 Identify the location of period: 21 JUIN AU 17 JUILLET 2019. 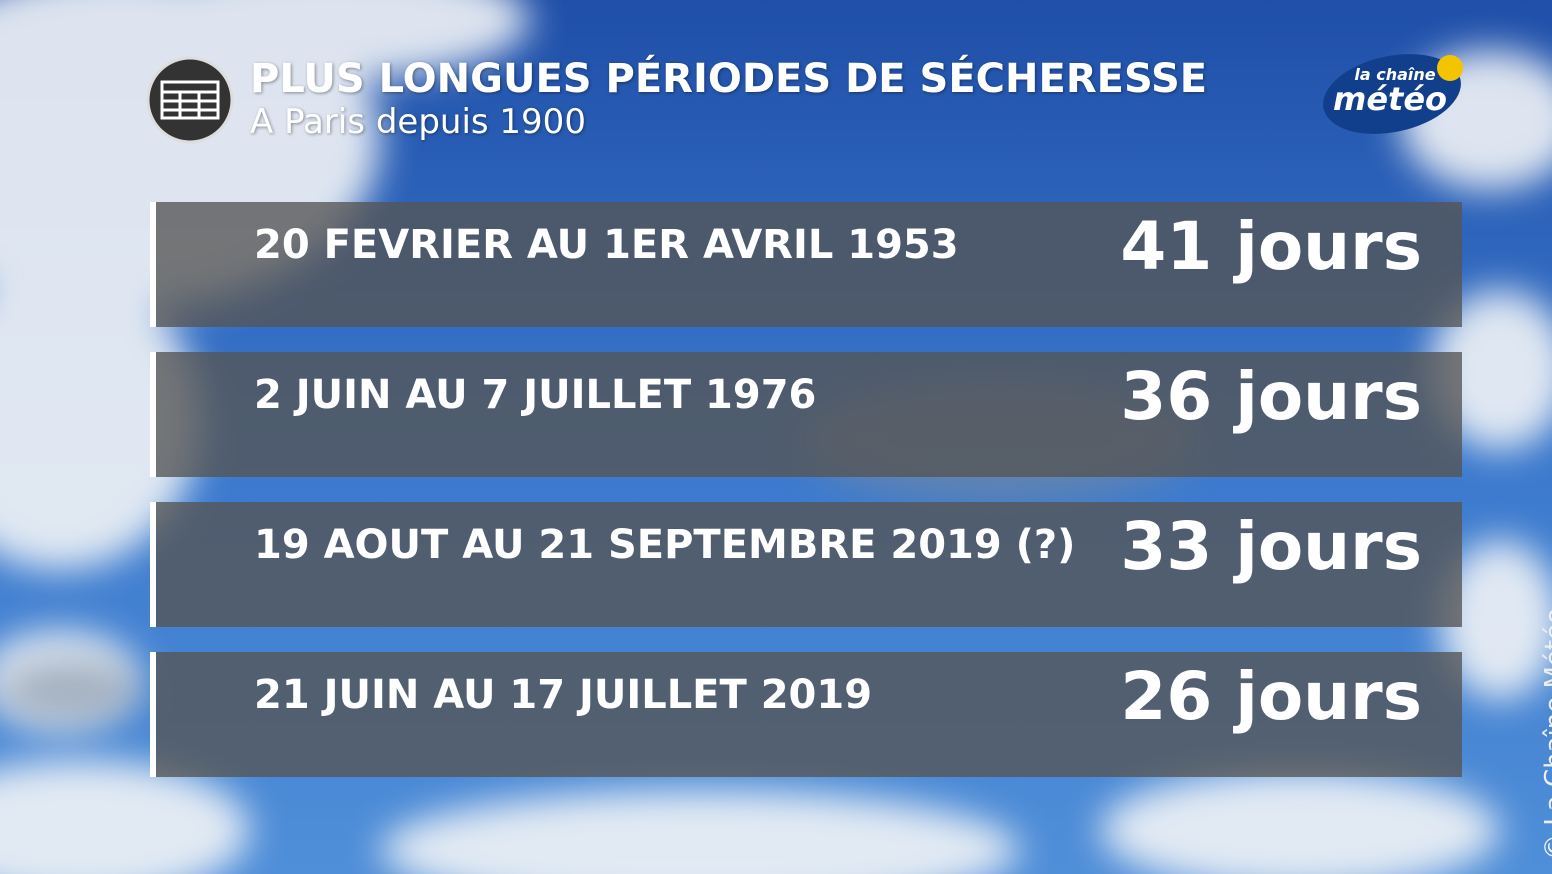
(563, 695).